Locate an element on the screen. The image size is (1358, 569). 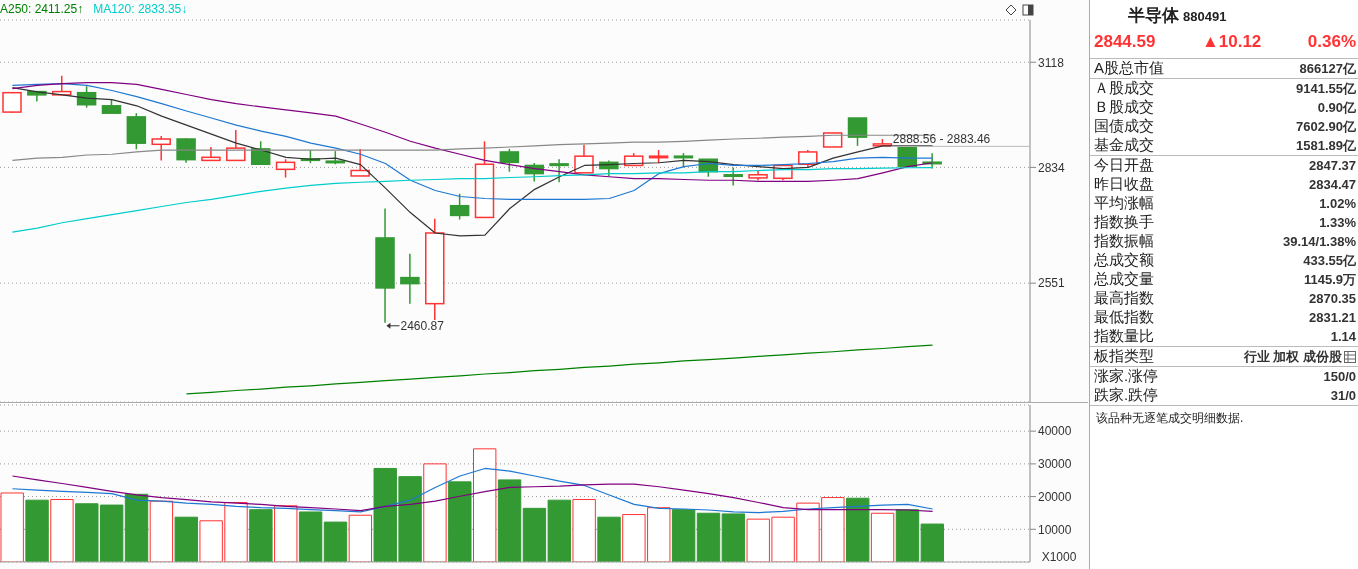
text: 31/0 is located at coordinates (1343, 395).